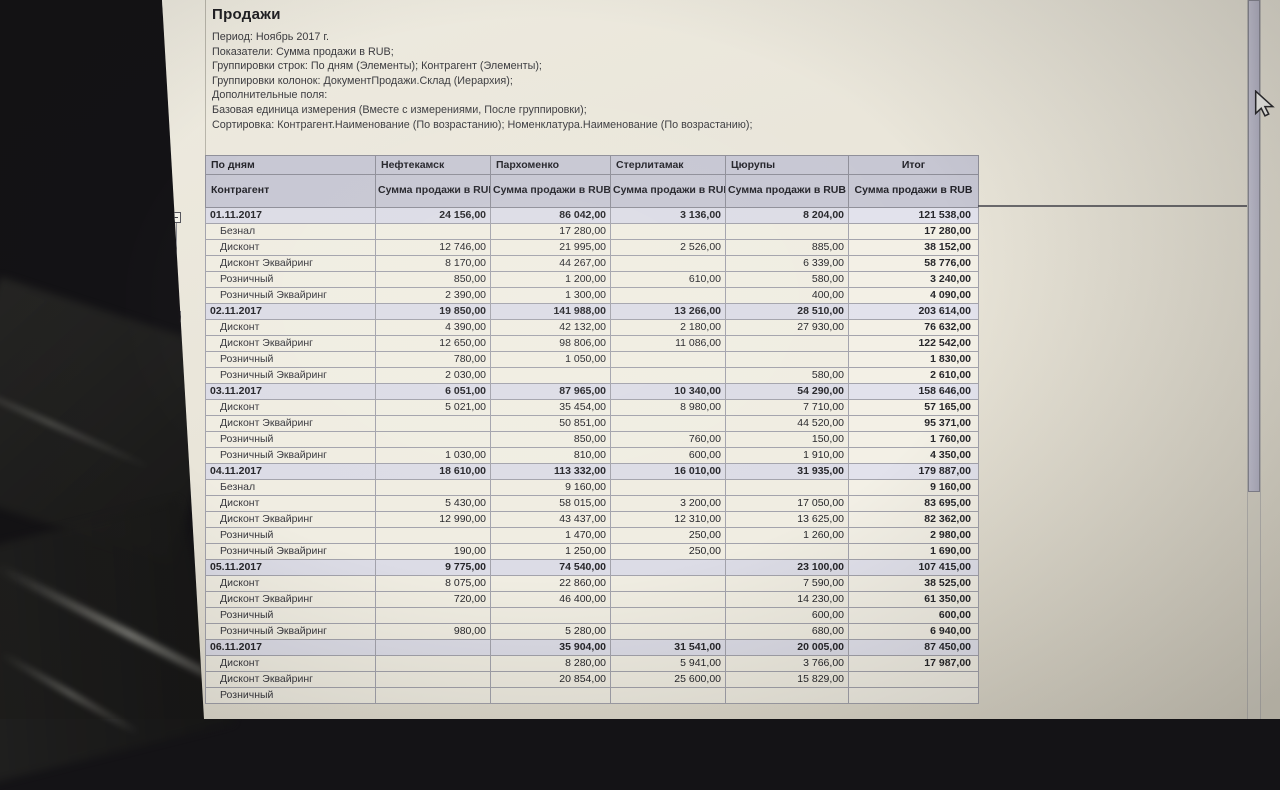 Image resolution: width=1280 pixels, height=790 pixels. Describe the element at coordinates (787, 423) in the screenshot. I see `value-cell: 44 520,00` at that location.